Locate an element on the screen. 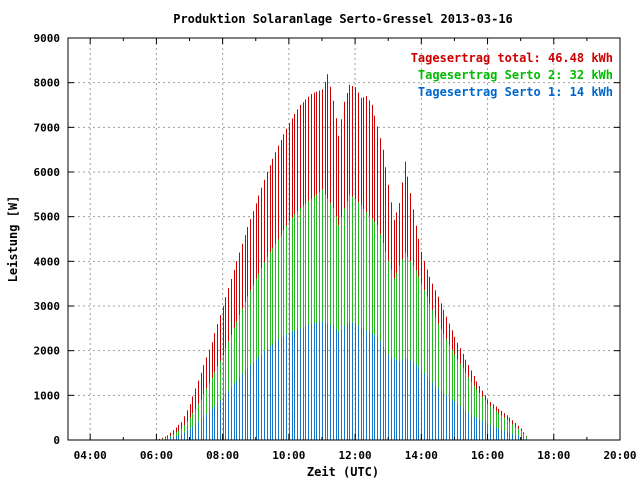 Image resolution: width=640 pixels, height=480 pixels. y-tick-label: 7000 is located at coordinates (47, 127).